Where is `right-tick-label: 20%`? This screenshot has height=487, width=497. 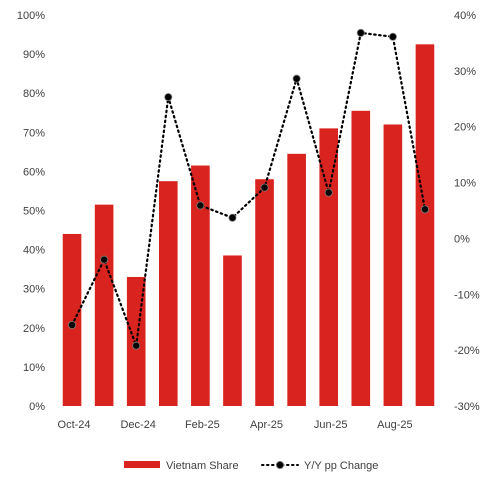
right-tick-label: 20% is located at coordinates (465, 128).